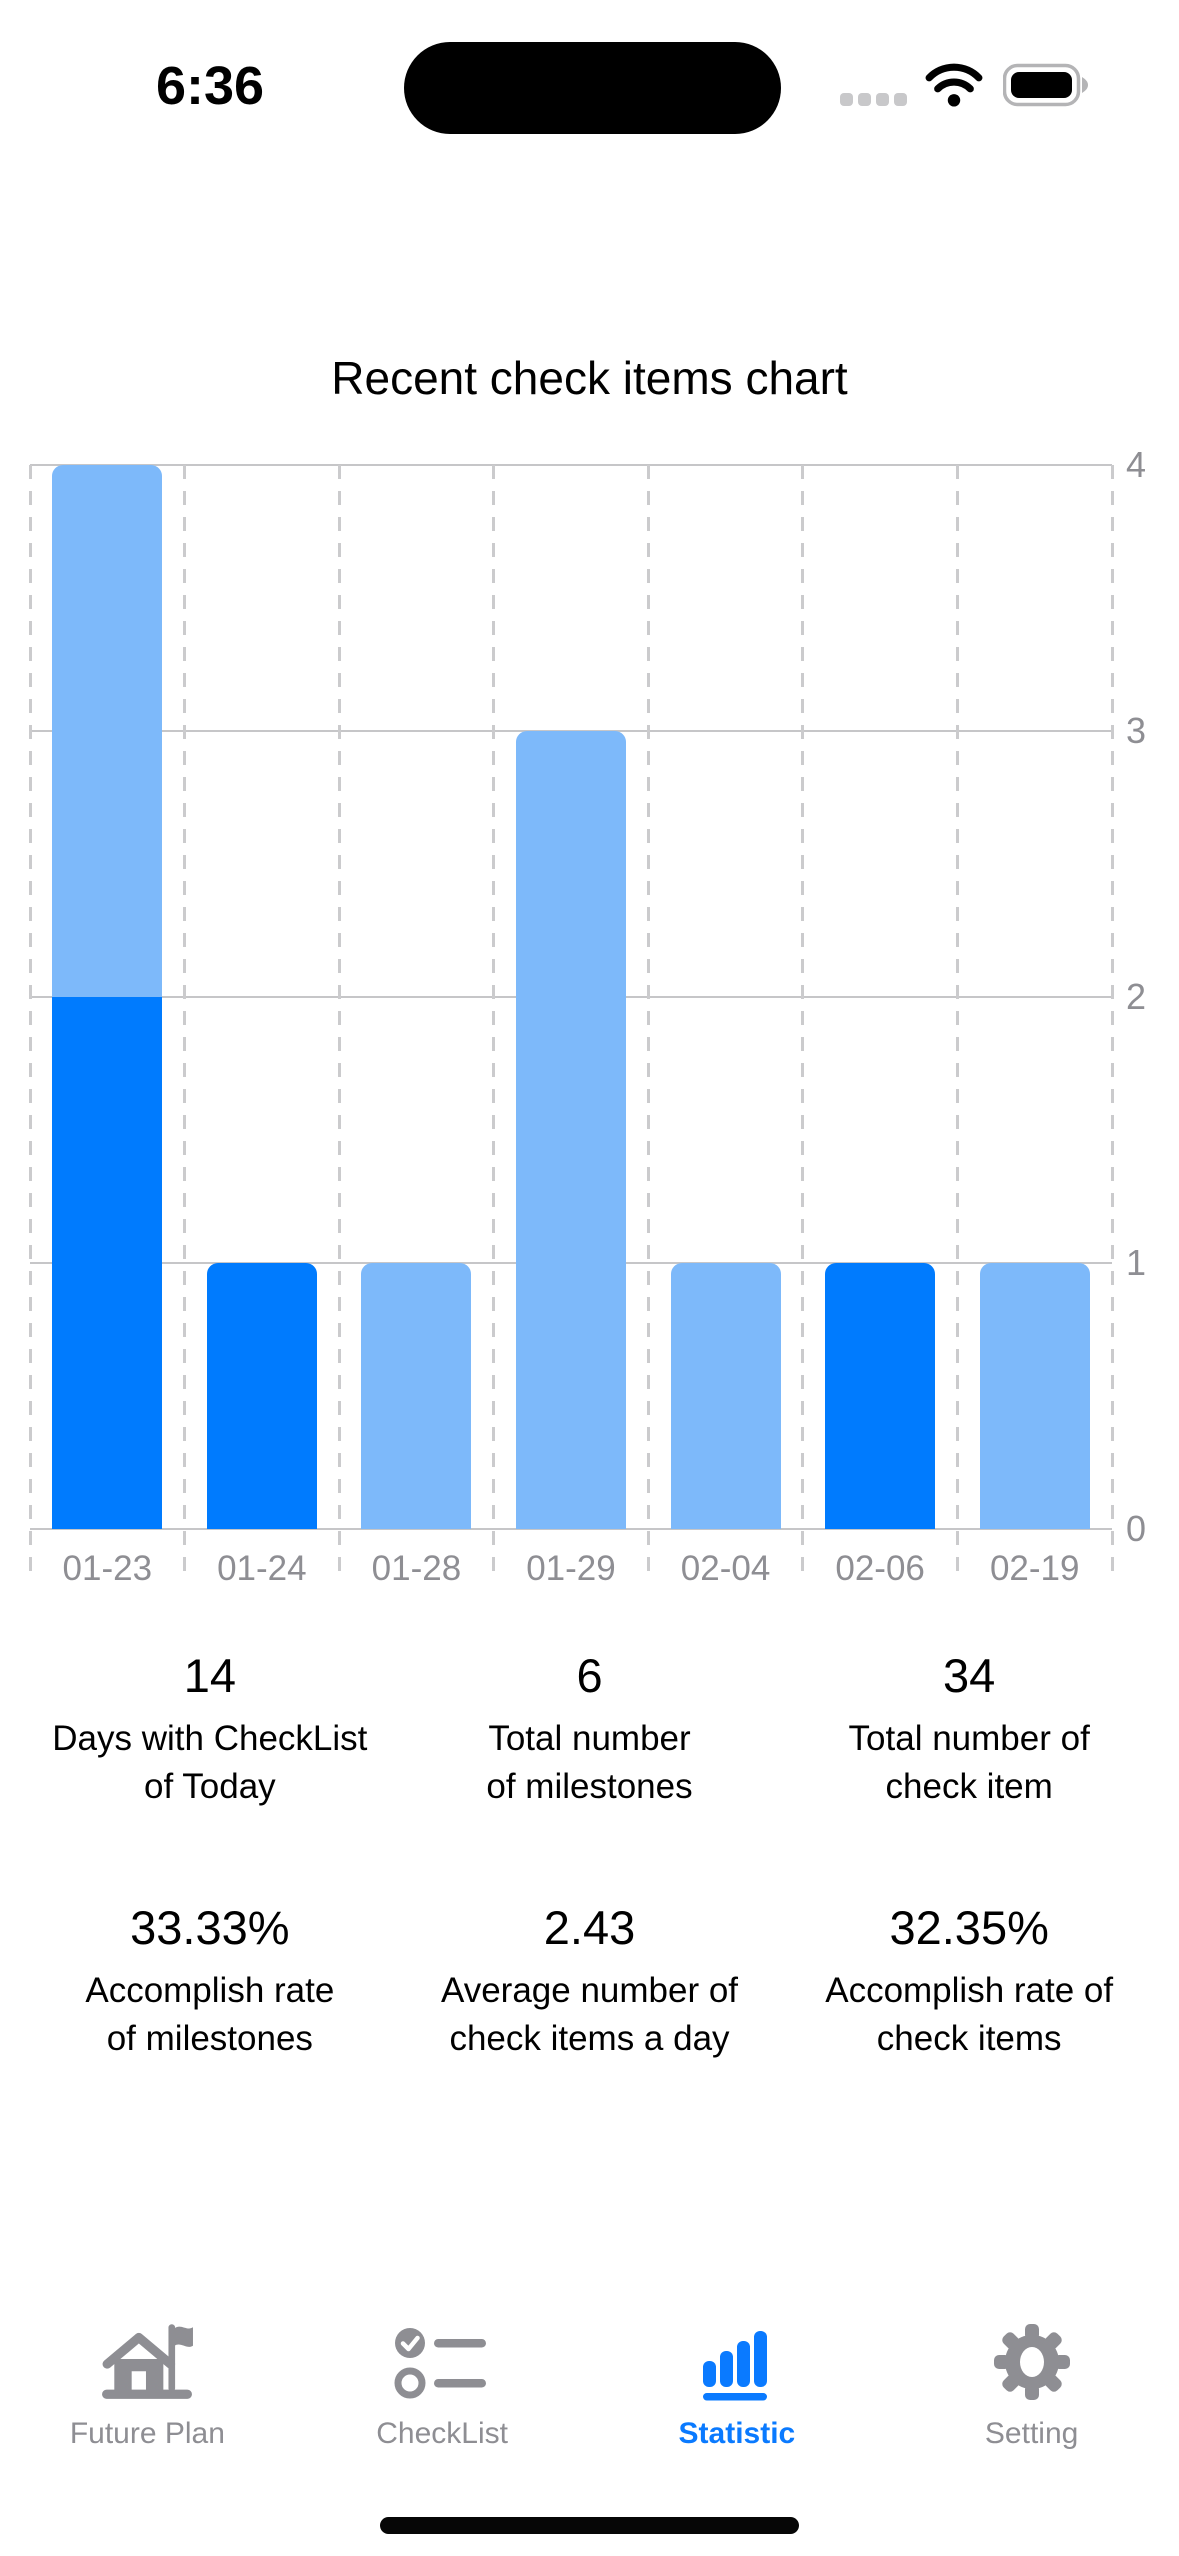 The image size is (1179, 2556). I want to click on stat-label: Total number of milestones, so click(589, 1762).